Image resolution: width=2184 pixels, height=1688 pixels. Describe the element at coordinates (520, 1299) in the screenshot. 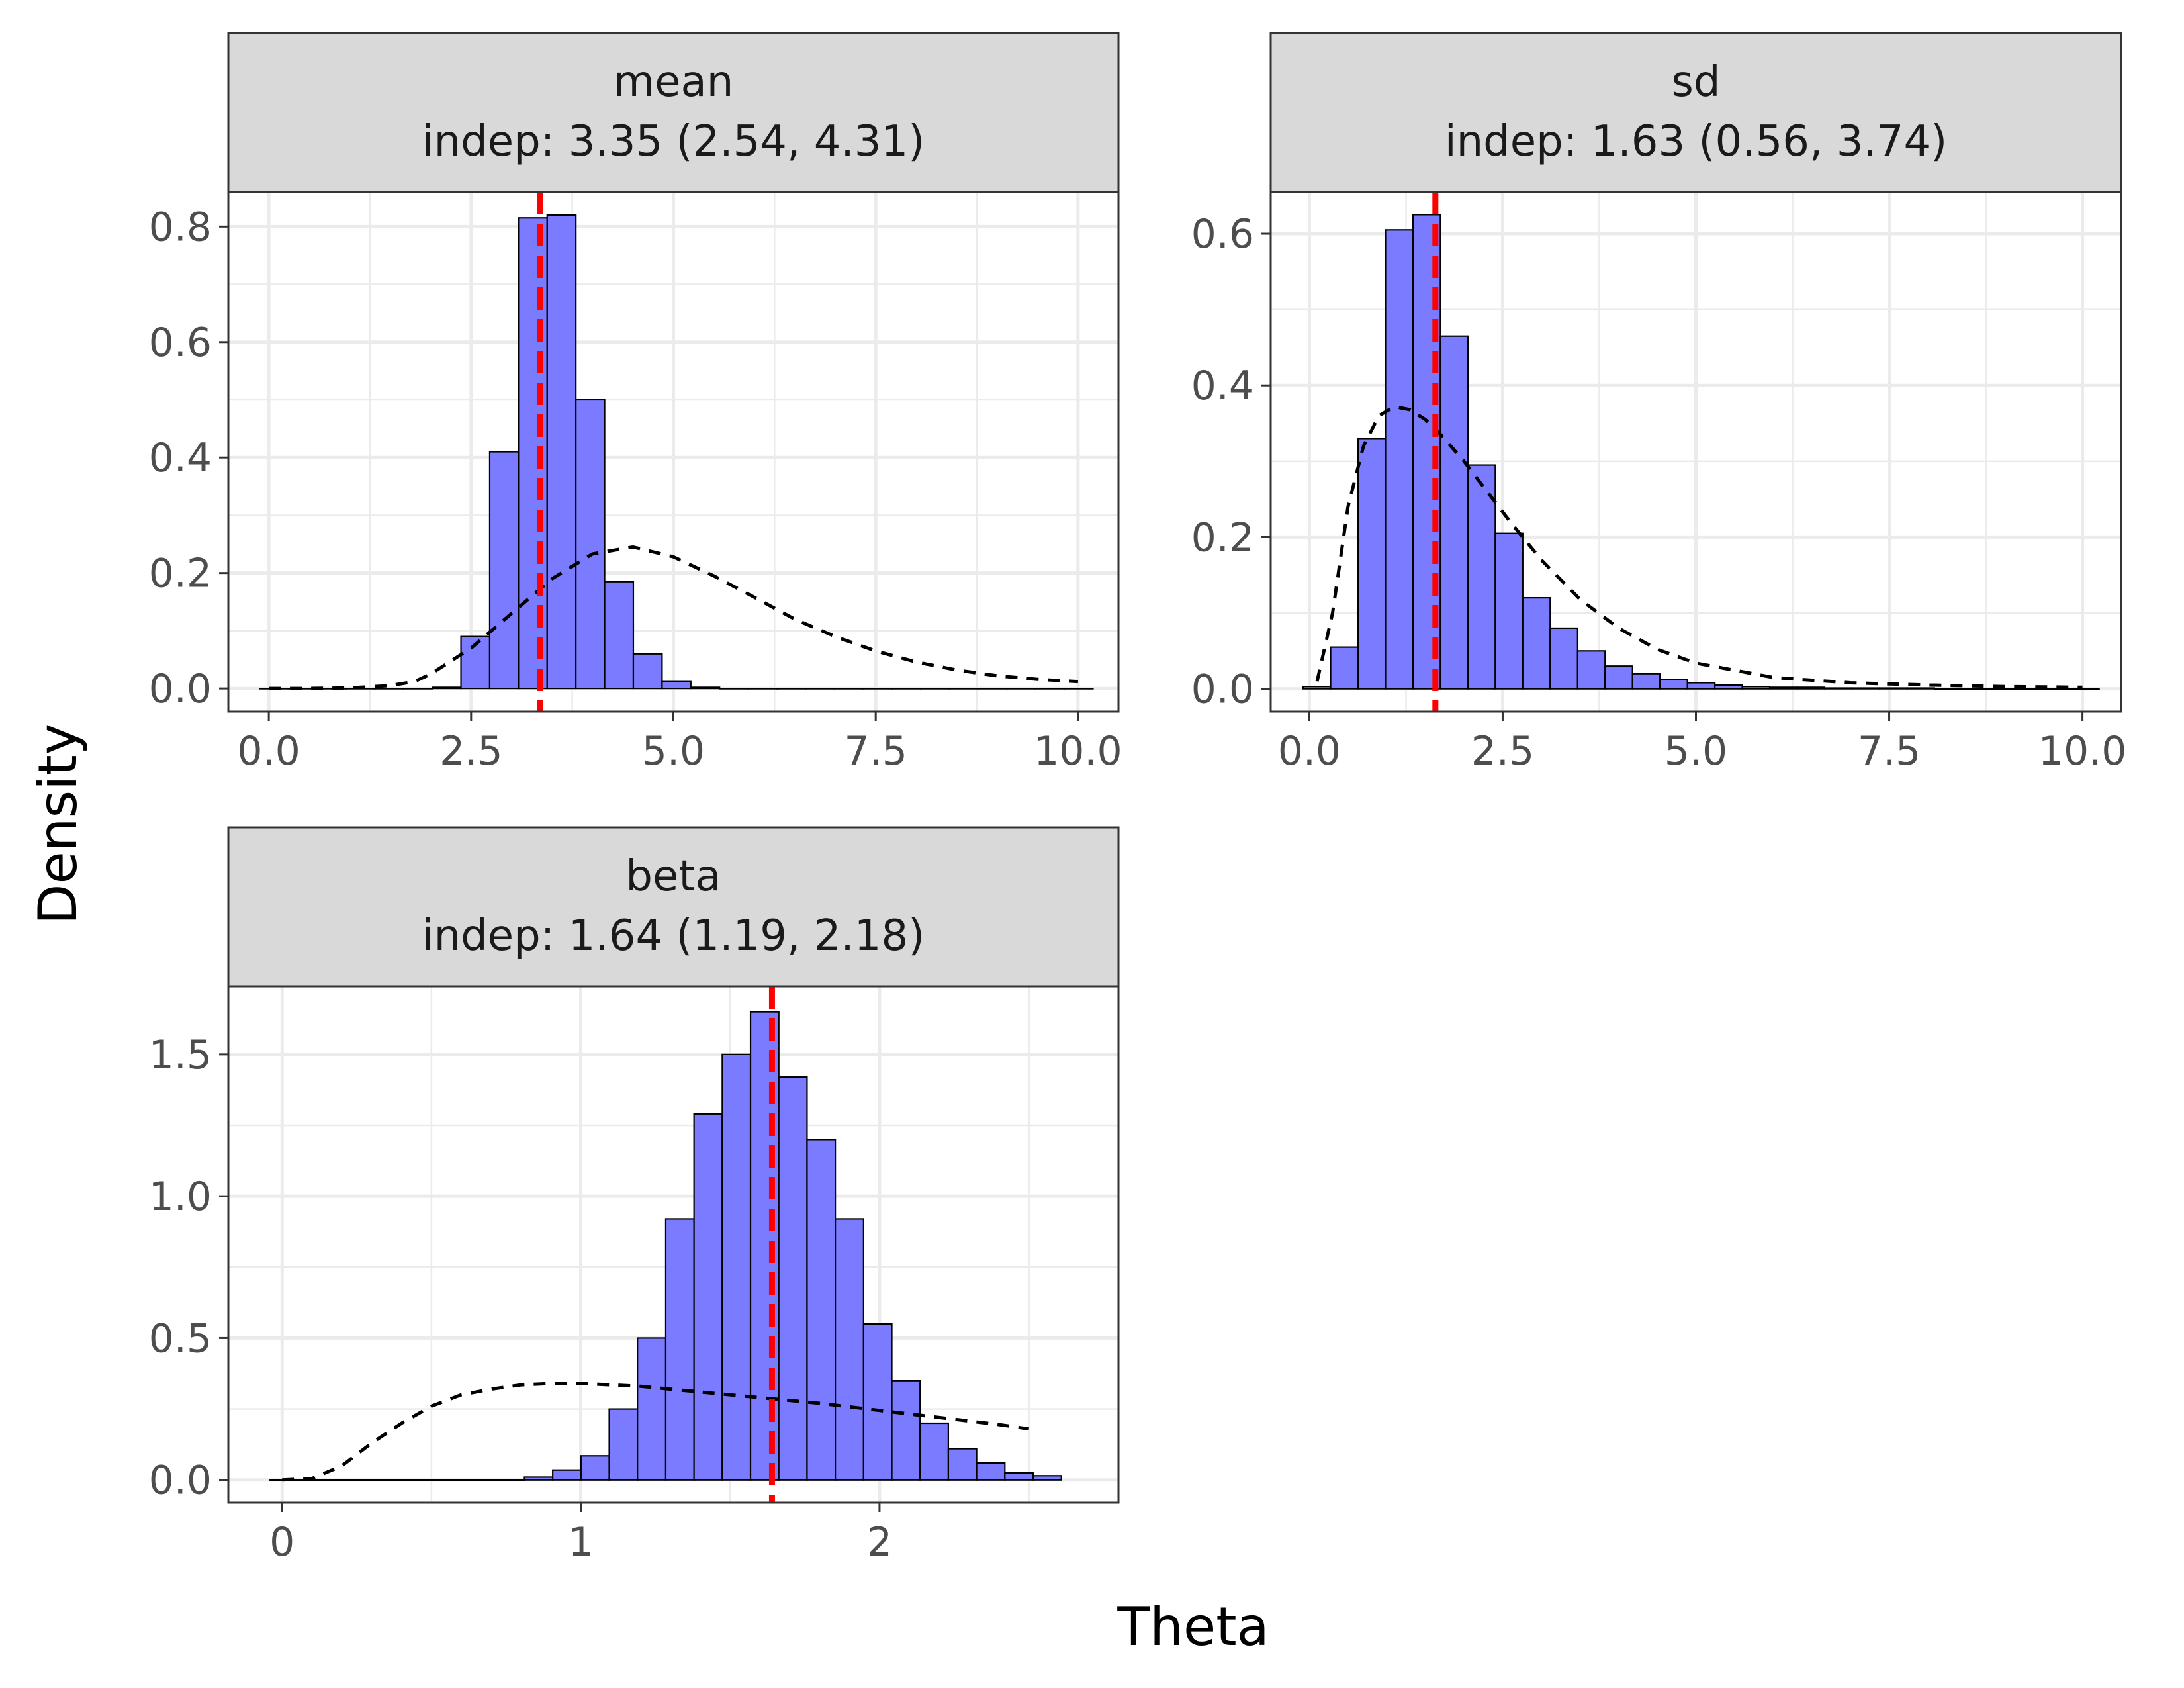

I see `axis-ticks: 0 1 2 0.0 0.5 1.0 1.5` at that location.